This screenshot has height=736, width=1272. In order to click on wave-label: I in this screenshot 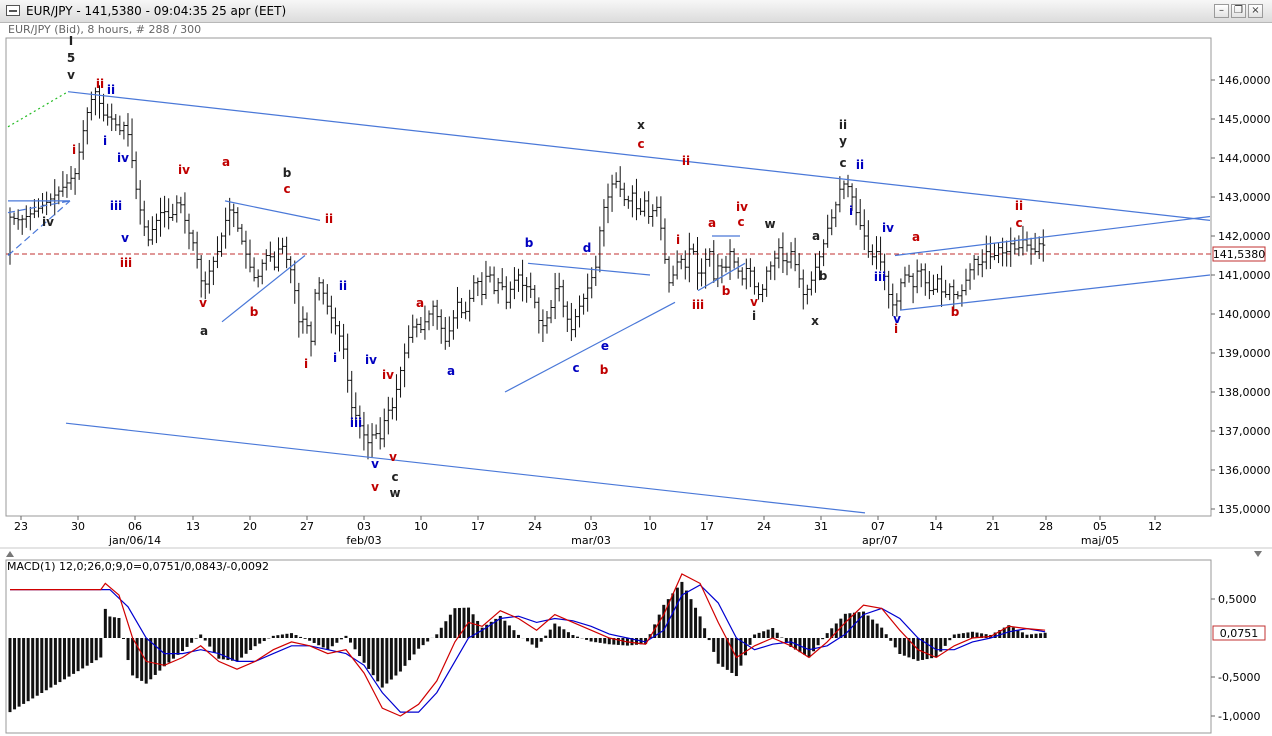, I will do `click(71, 41)`.